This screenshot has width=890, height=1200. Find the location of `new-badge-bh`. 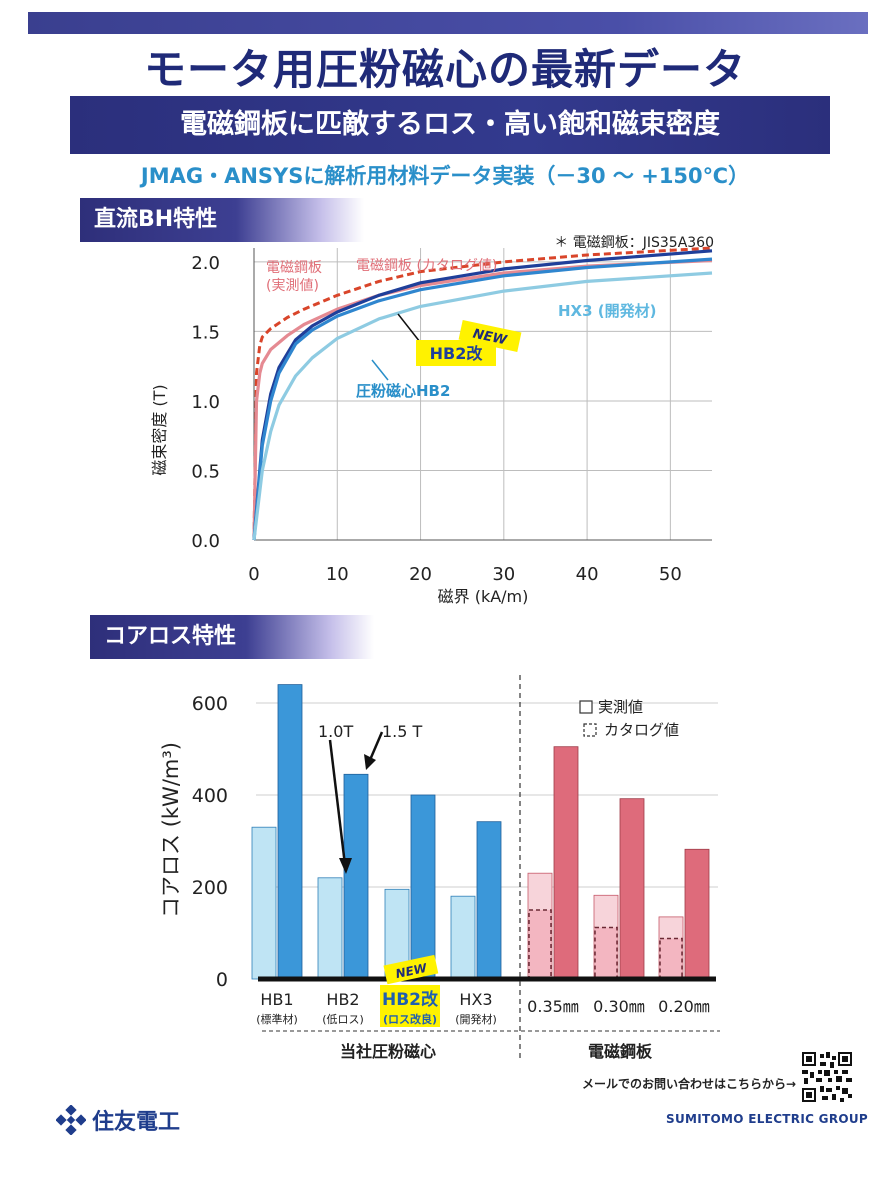

new-badge-bh is located at coordinates (490, 336).